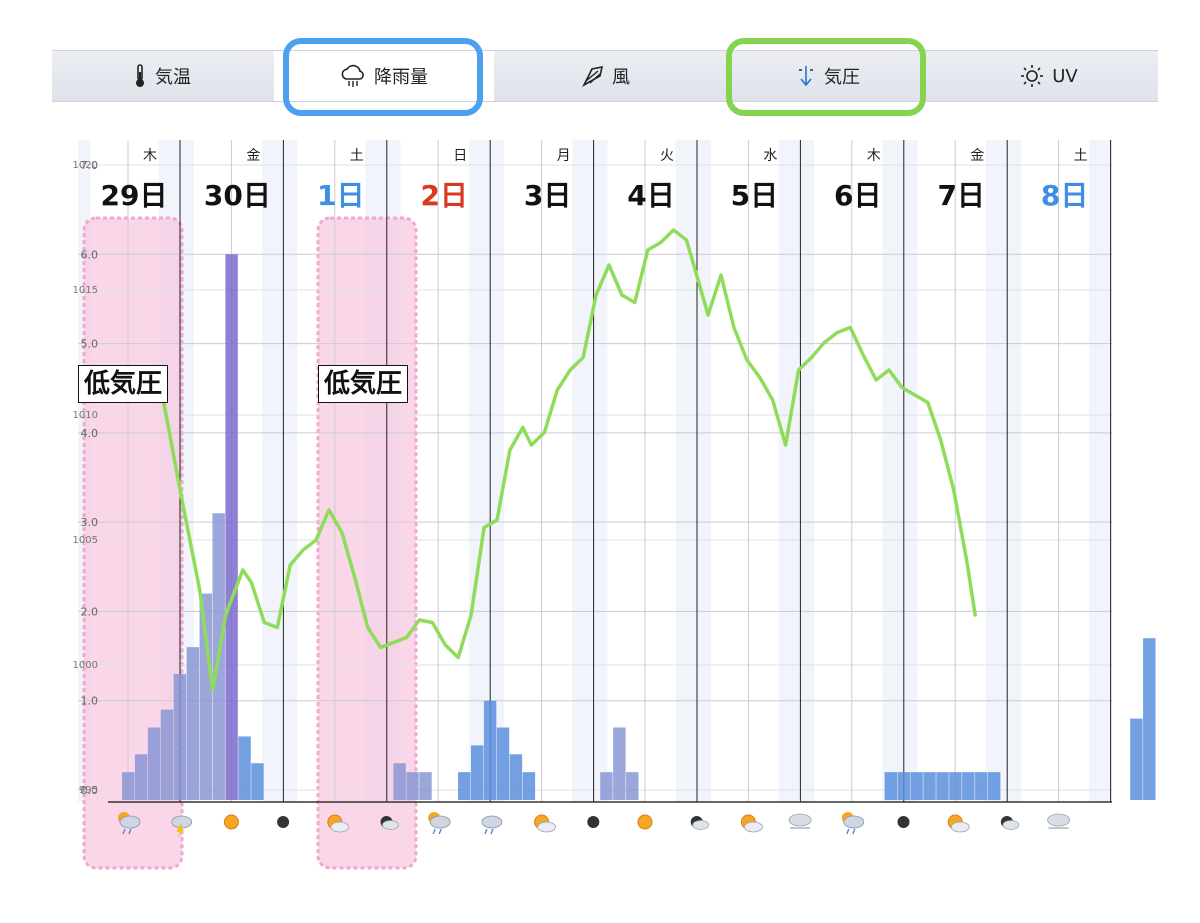  I want to click on tab-wind: 風, so click(606, 76).